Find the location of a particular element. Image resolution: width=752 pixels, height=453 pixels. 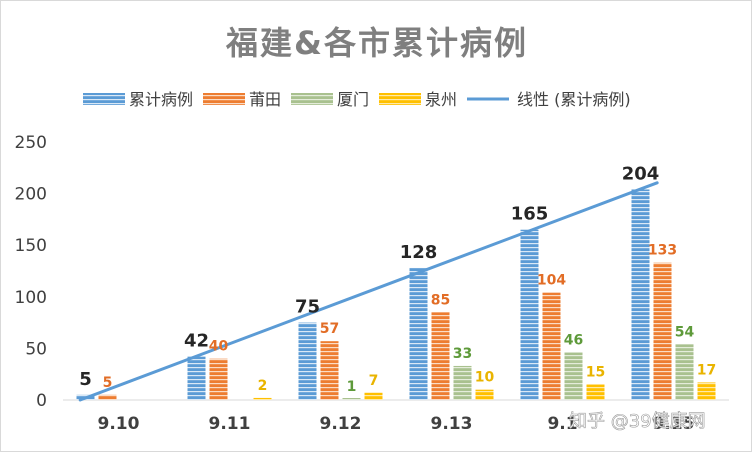

data-label-2-2: 1 is located at coordinates (352, 387).